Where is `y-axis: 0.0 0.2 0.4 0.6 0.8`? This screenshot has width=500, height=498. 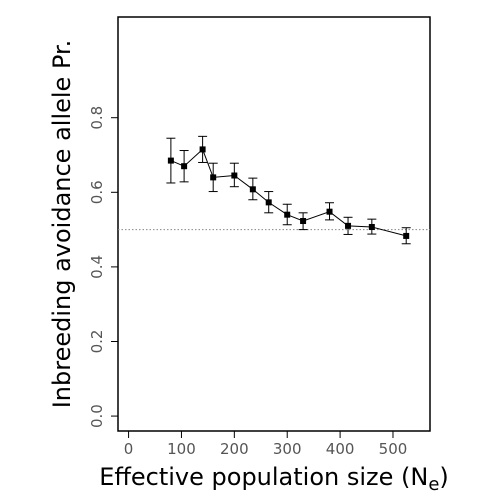 y-axis: 0.0 0.2 0.4 0.6 0.8 is located at coordinates (103, 267).